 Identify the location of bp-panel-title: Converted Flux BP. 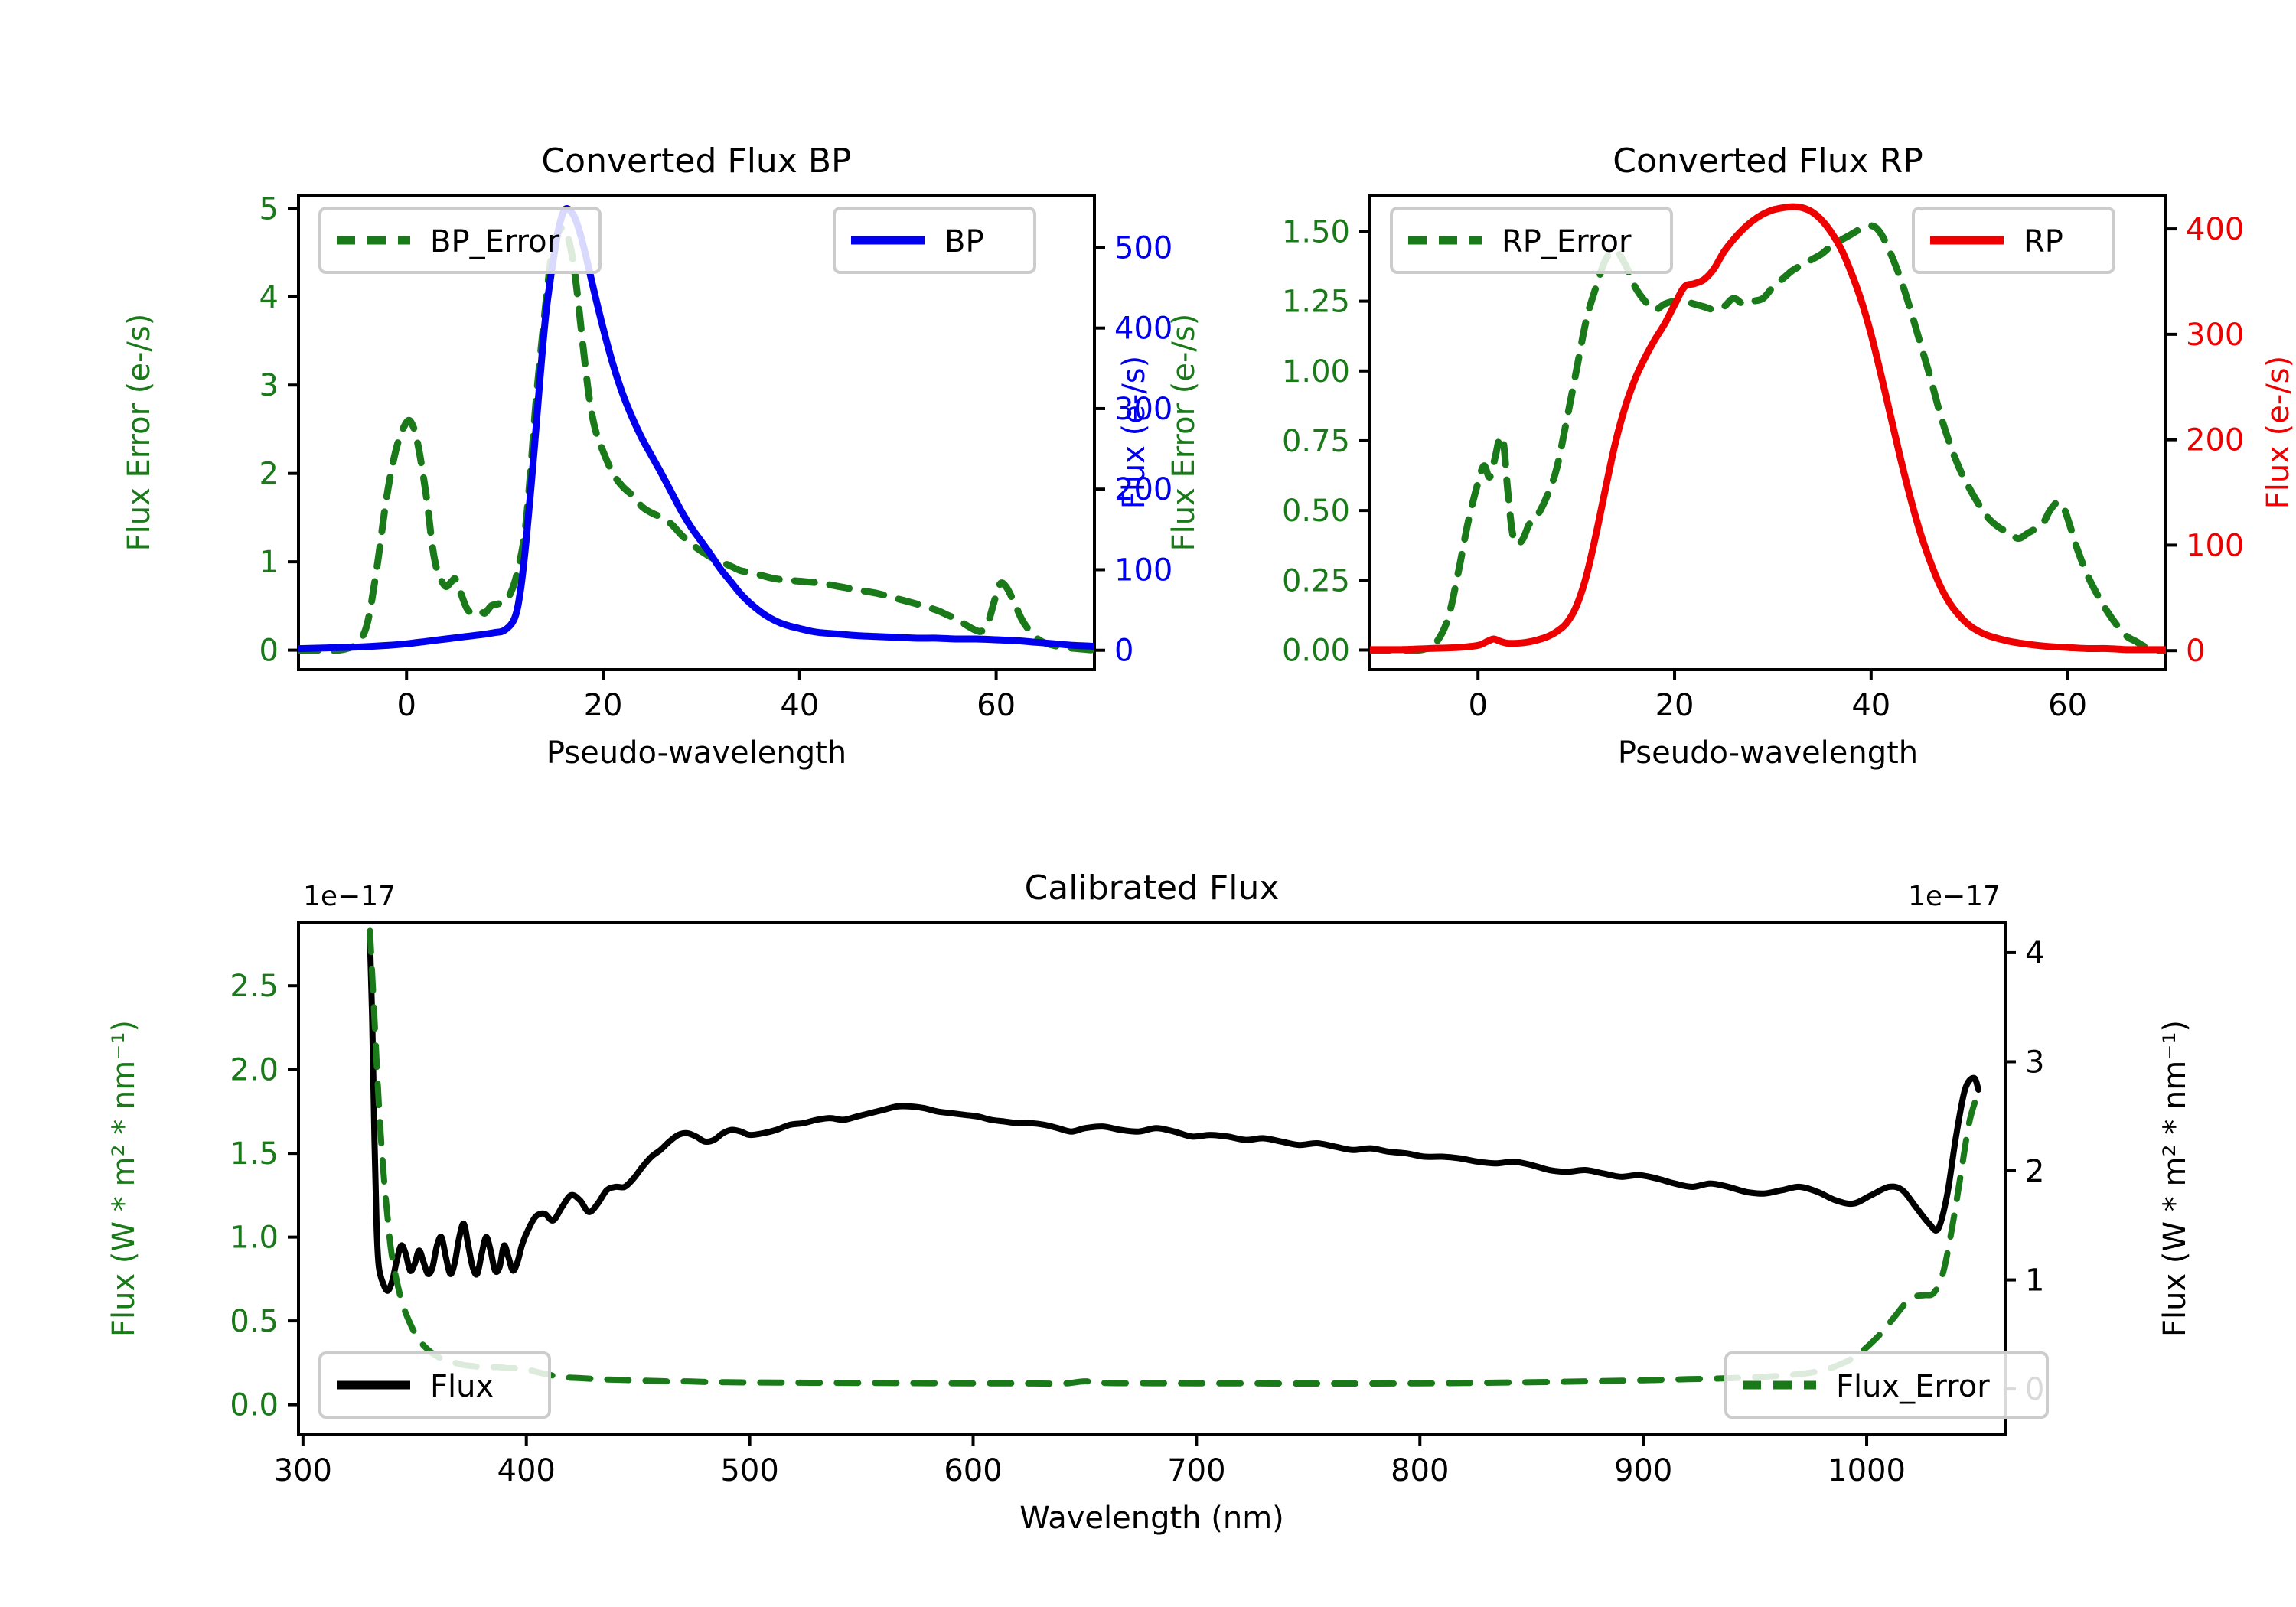
(696, 161).